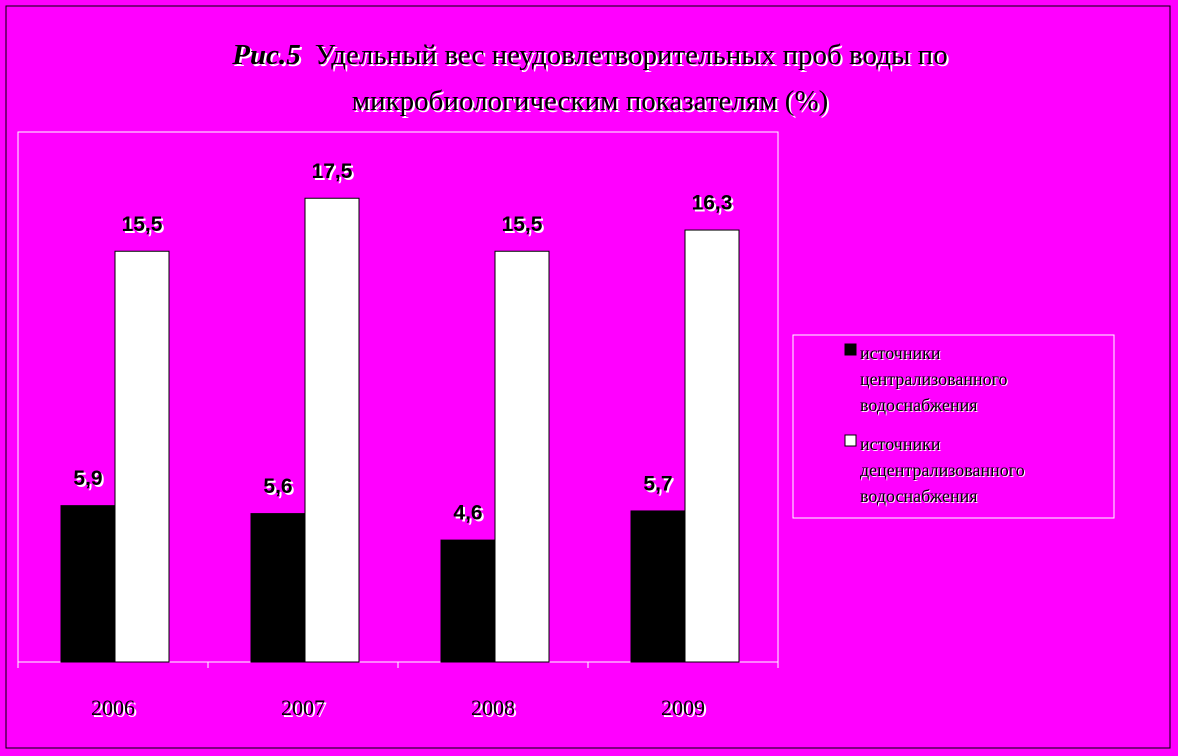  What do you see at coordinates (493, 707) in the screenshot?
I see `x-tick-label: 2008` at bounding box center [493, 707].